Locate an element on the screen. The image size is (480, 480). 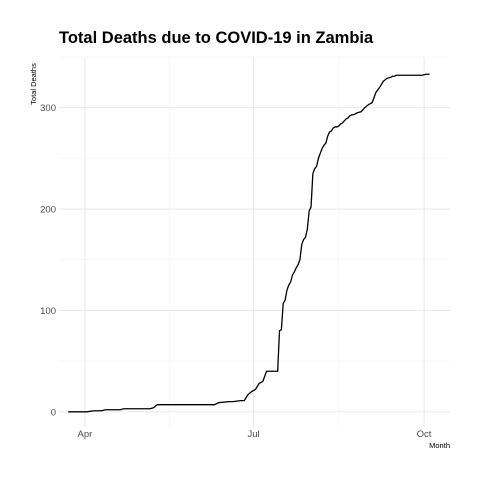
x-axis-ticks: Apr Jul Oct is located at coordinates (255, 434).